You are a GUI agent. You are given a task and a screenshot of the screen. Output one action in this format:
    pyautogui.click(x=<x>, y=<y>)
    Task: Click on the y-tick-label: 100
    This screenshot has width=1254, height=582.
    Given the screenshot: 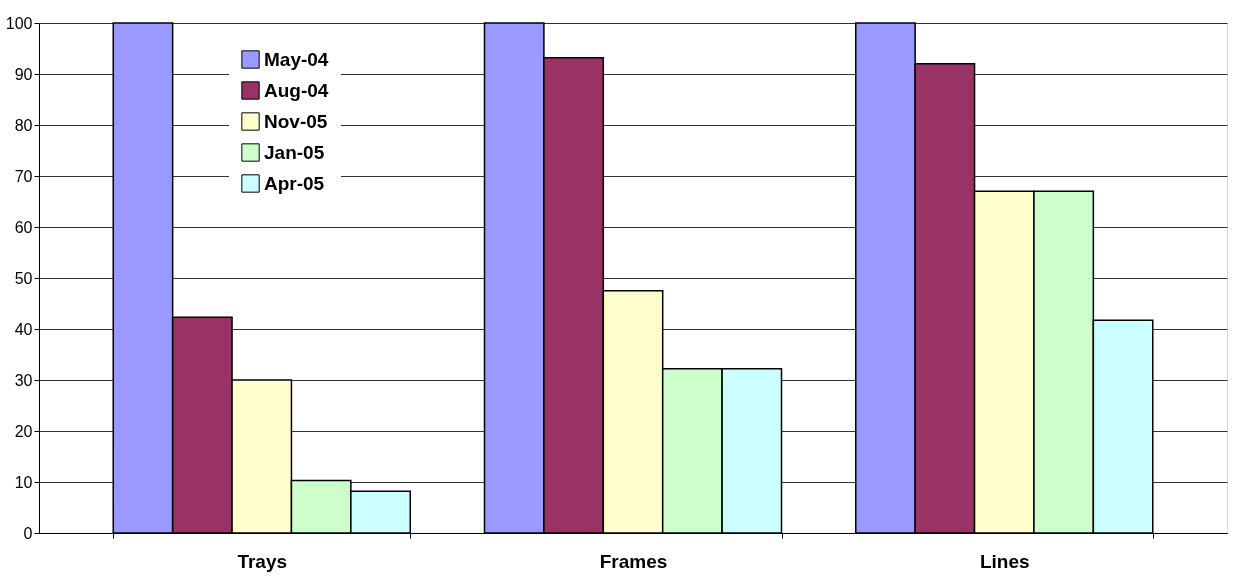 What is the action you would take?
    pyautogui.click(x=19, y=23)
    